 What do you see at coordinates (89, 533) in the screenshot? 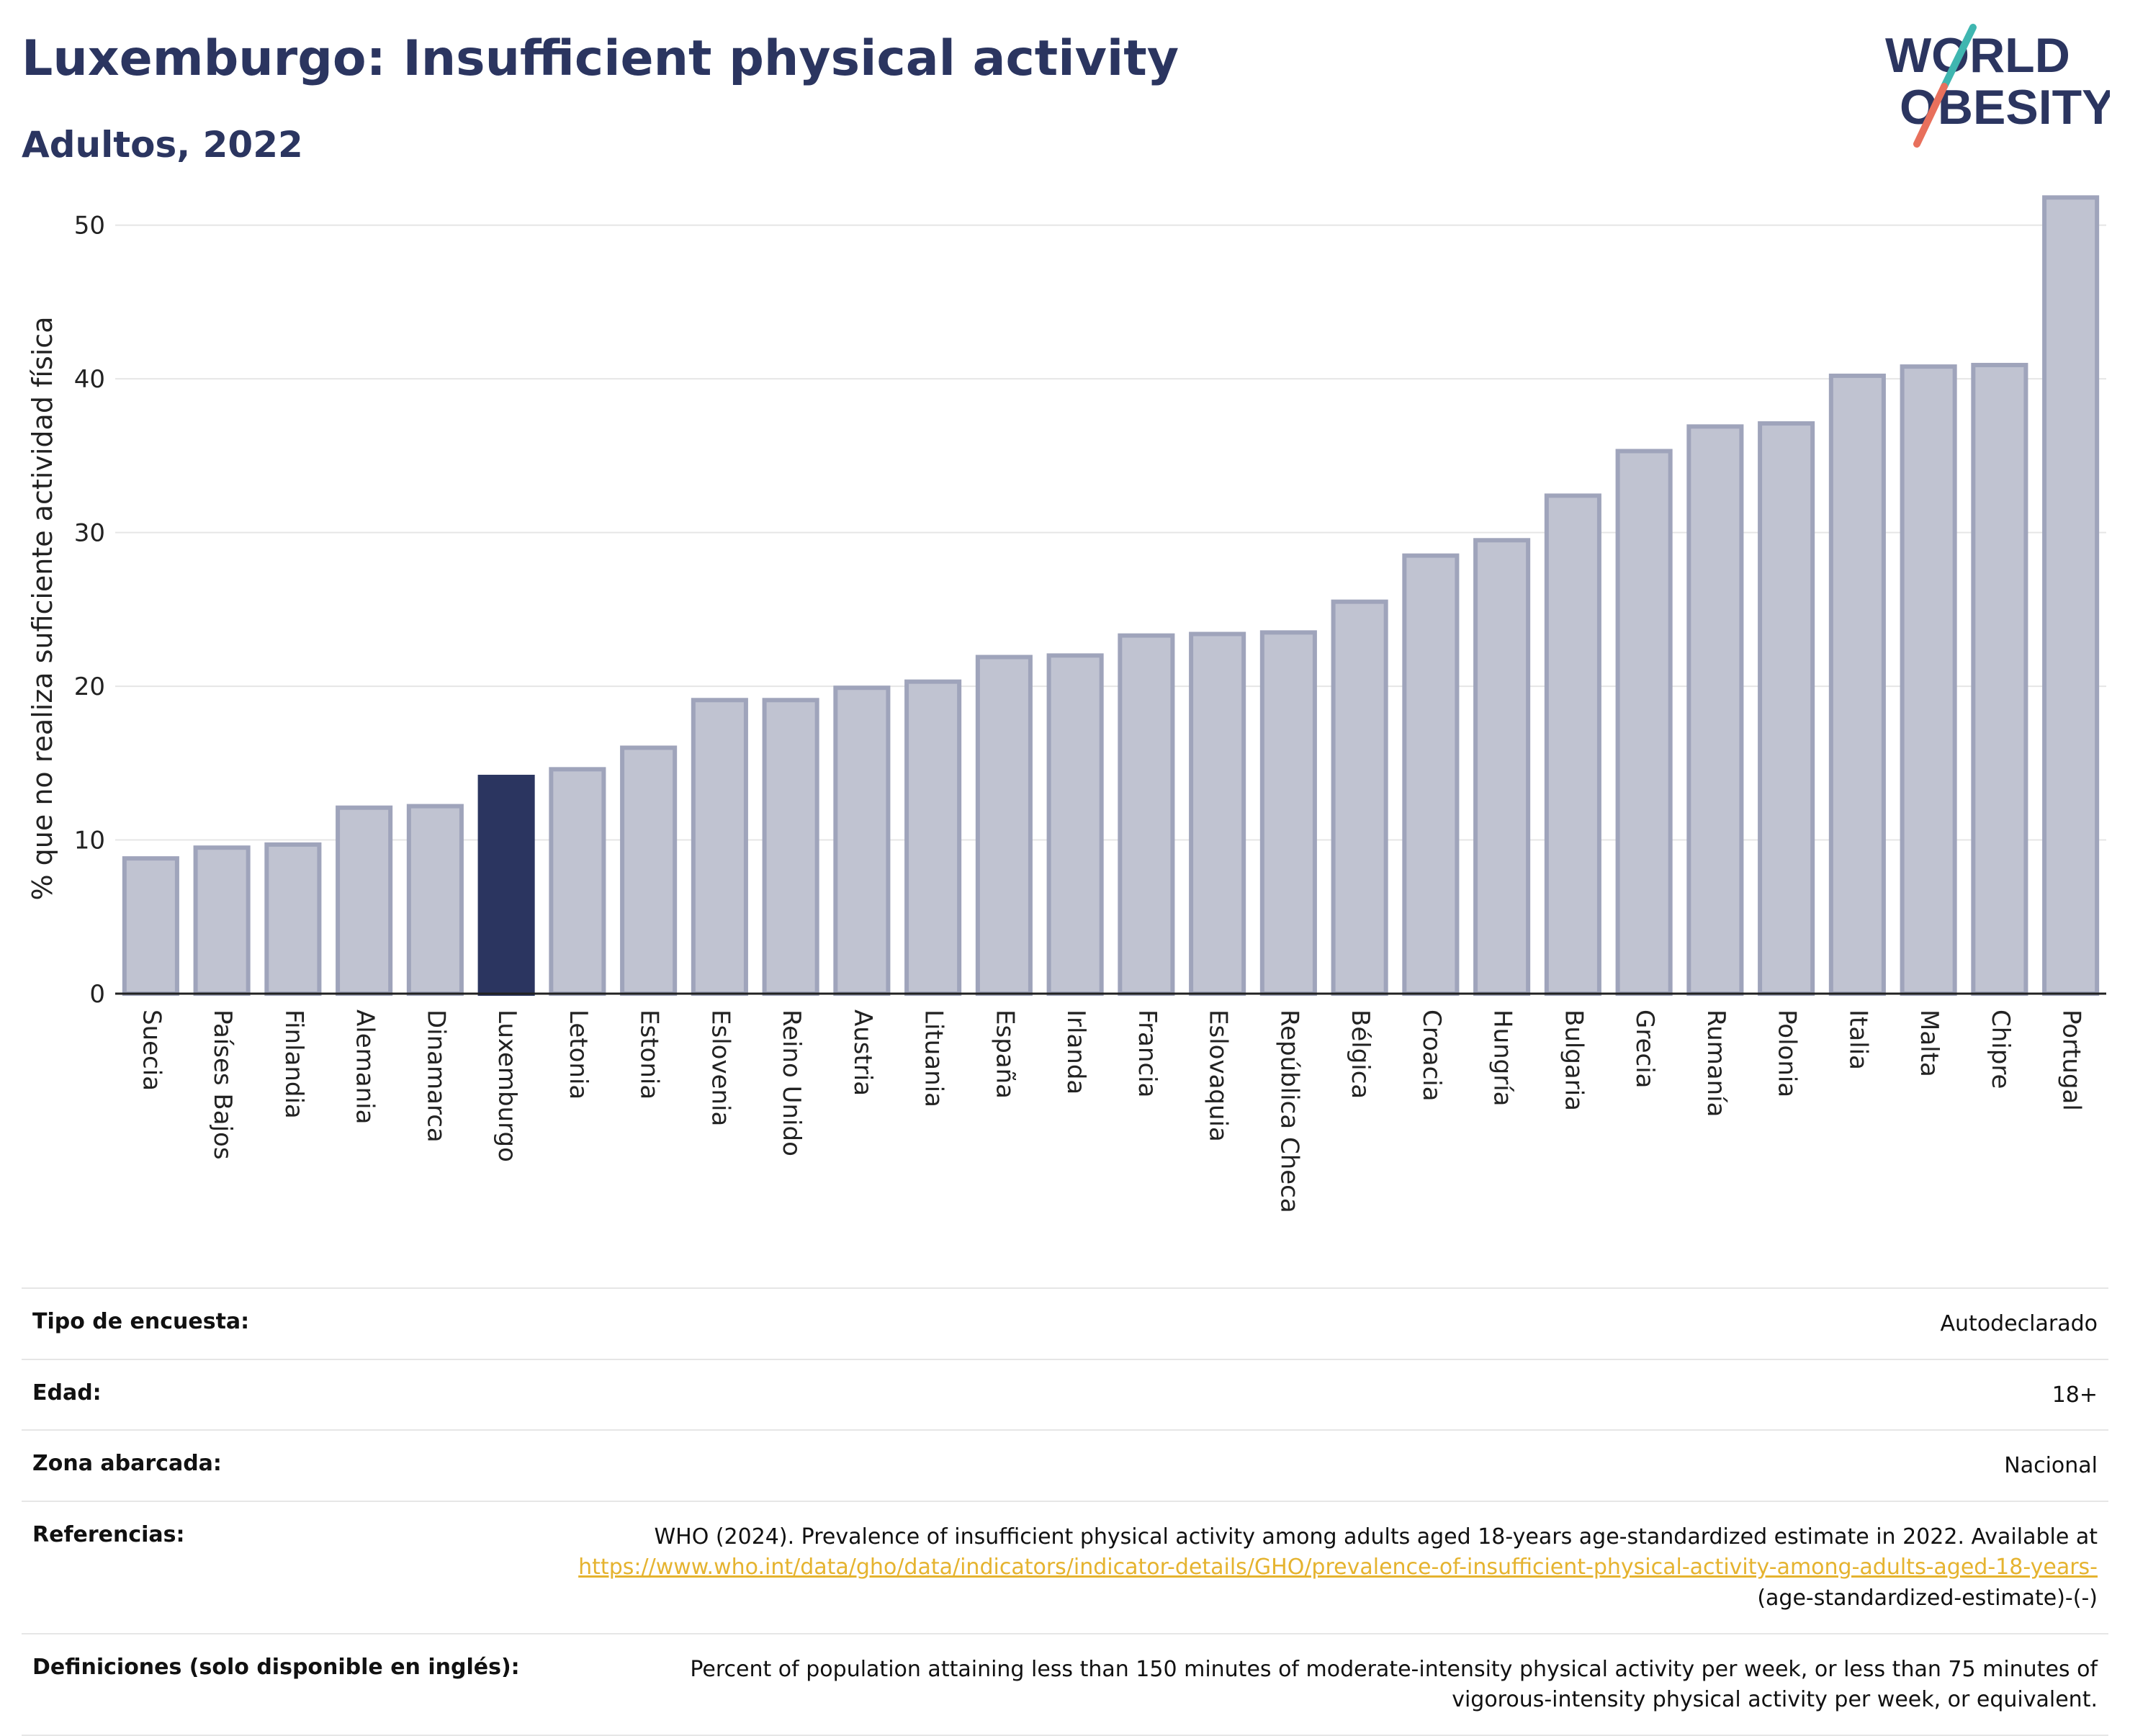
I see `y-tick-label: 30` at bounding box center [89, 533].